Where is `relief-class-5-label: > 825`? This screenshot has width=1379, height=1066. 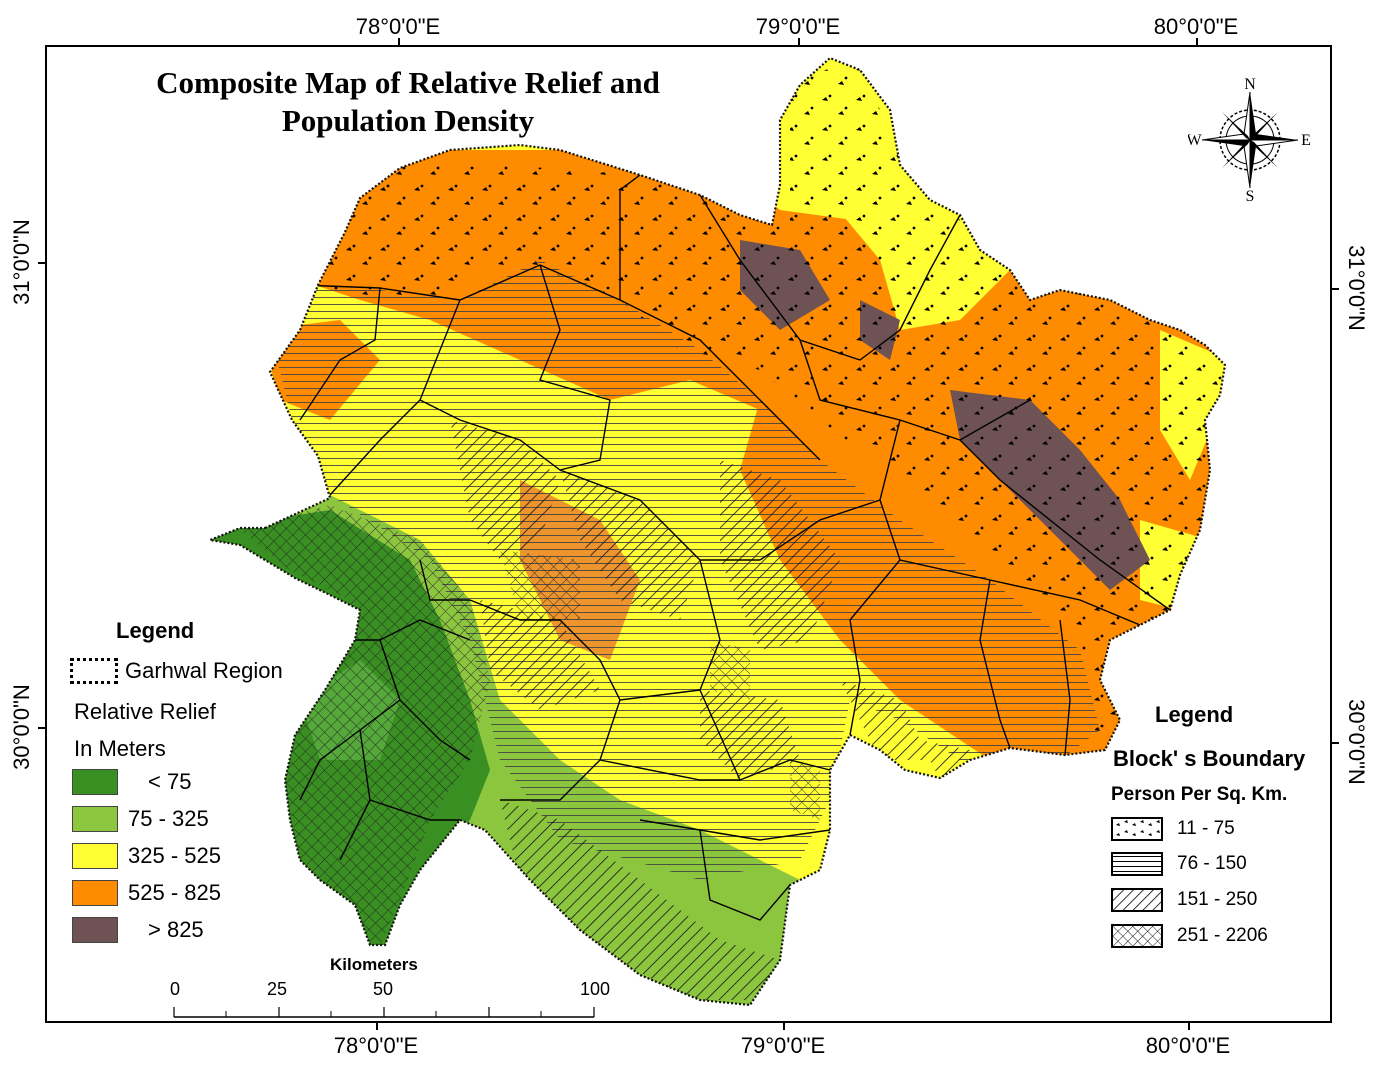
relief-class-5-label: > 825 is located at coordinates (176, 929).